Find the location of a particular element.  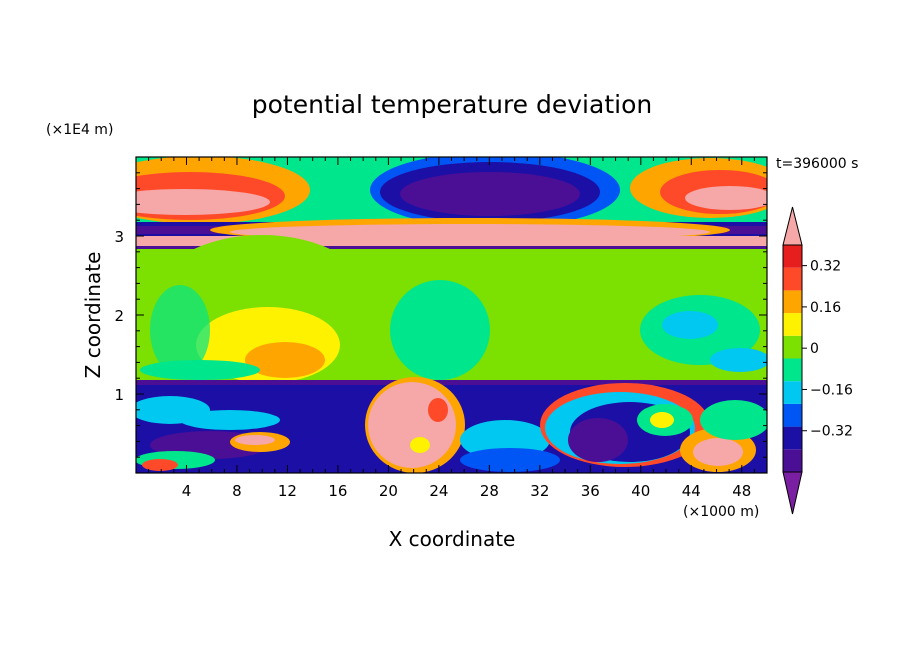

x-tick-label: 16 is located at coordinates (337, 491).